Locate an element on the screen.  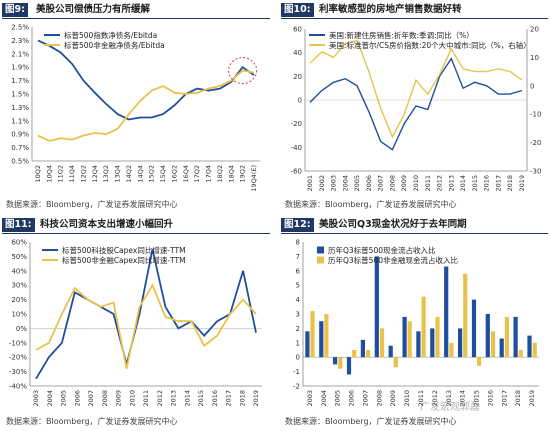
c11-xtick-label: 2005 is located at coordinates (64, 398).